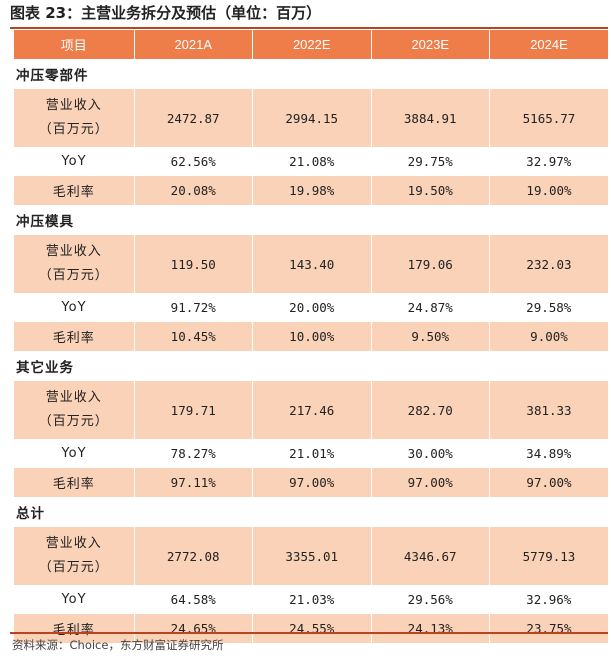  What do you see at coordinates (430, 190) in the screenshot?
I see `gross-margin-cell: 19.50%` at bounding box center [430, 190].